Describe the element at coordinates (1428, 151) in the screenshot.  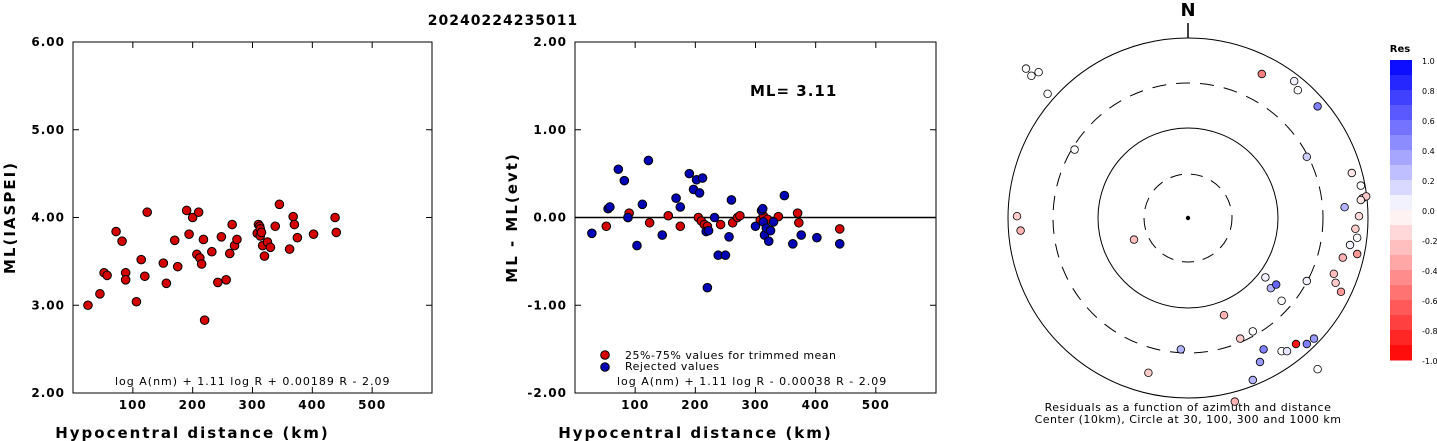
I see `colorbar-tick-label: 0.4` at that location.